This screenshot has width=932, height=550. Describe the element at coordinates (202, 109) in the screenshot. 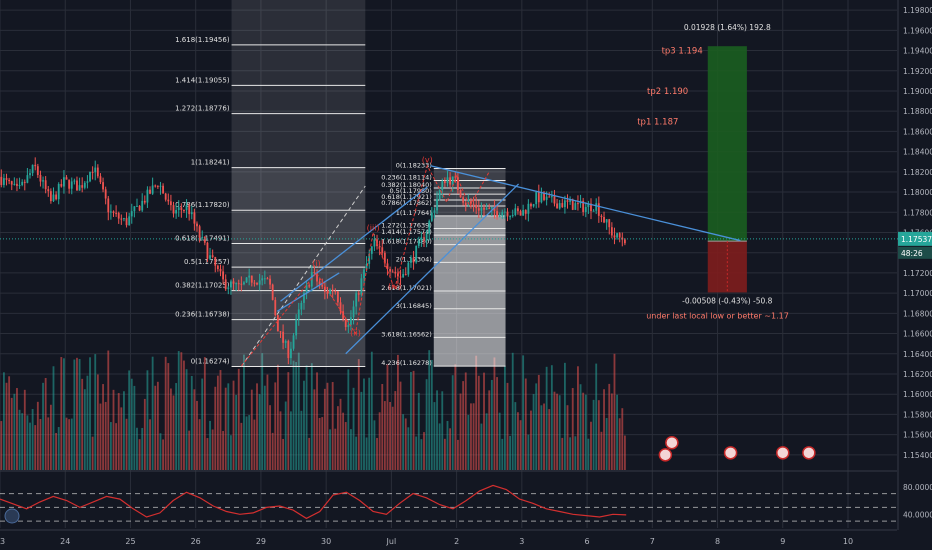

I see `fib-level-label: 1.272(1.18776)` at that location.